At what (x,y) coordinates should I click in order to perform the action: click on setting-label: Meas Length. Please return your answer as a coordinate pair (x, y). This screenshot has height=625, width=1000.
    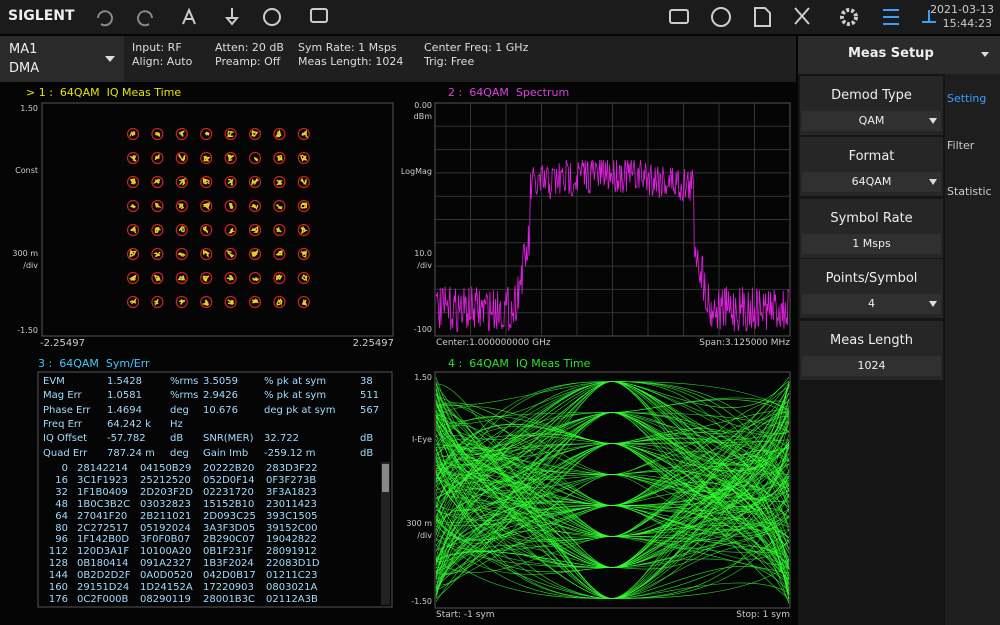
    Looking at the image, I should click on (871, 340).